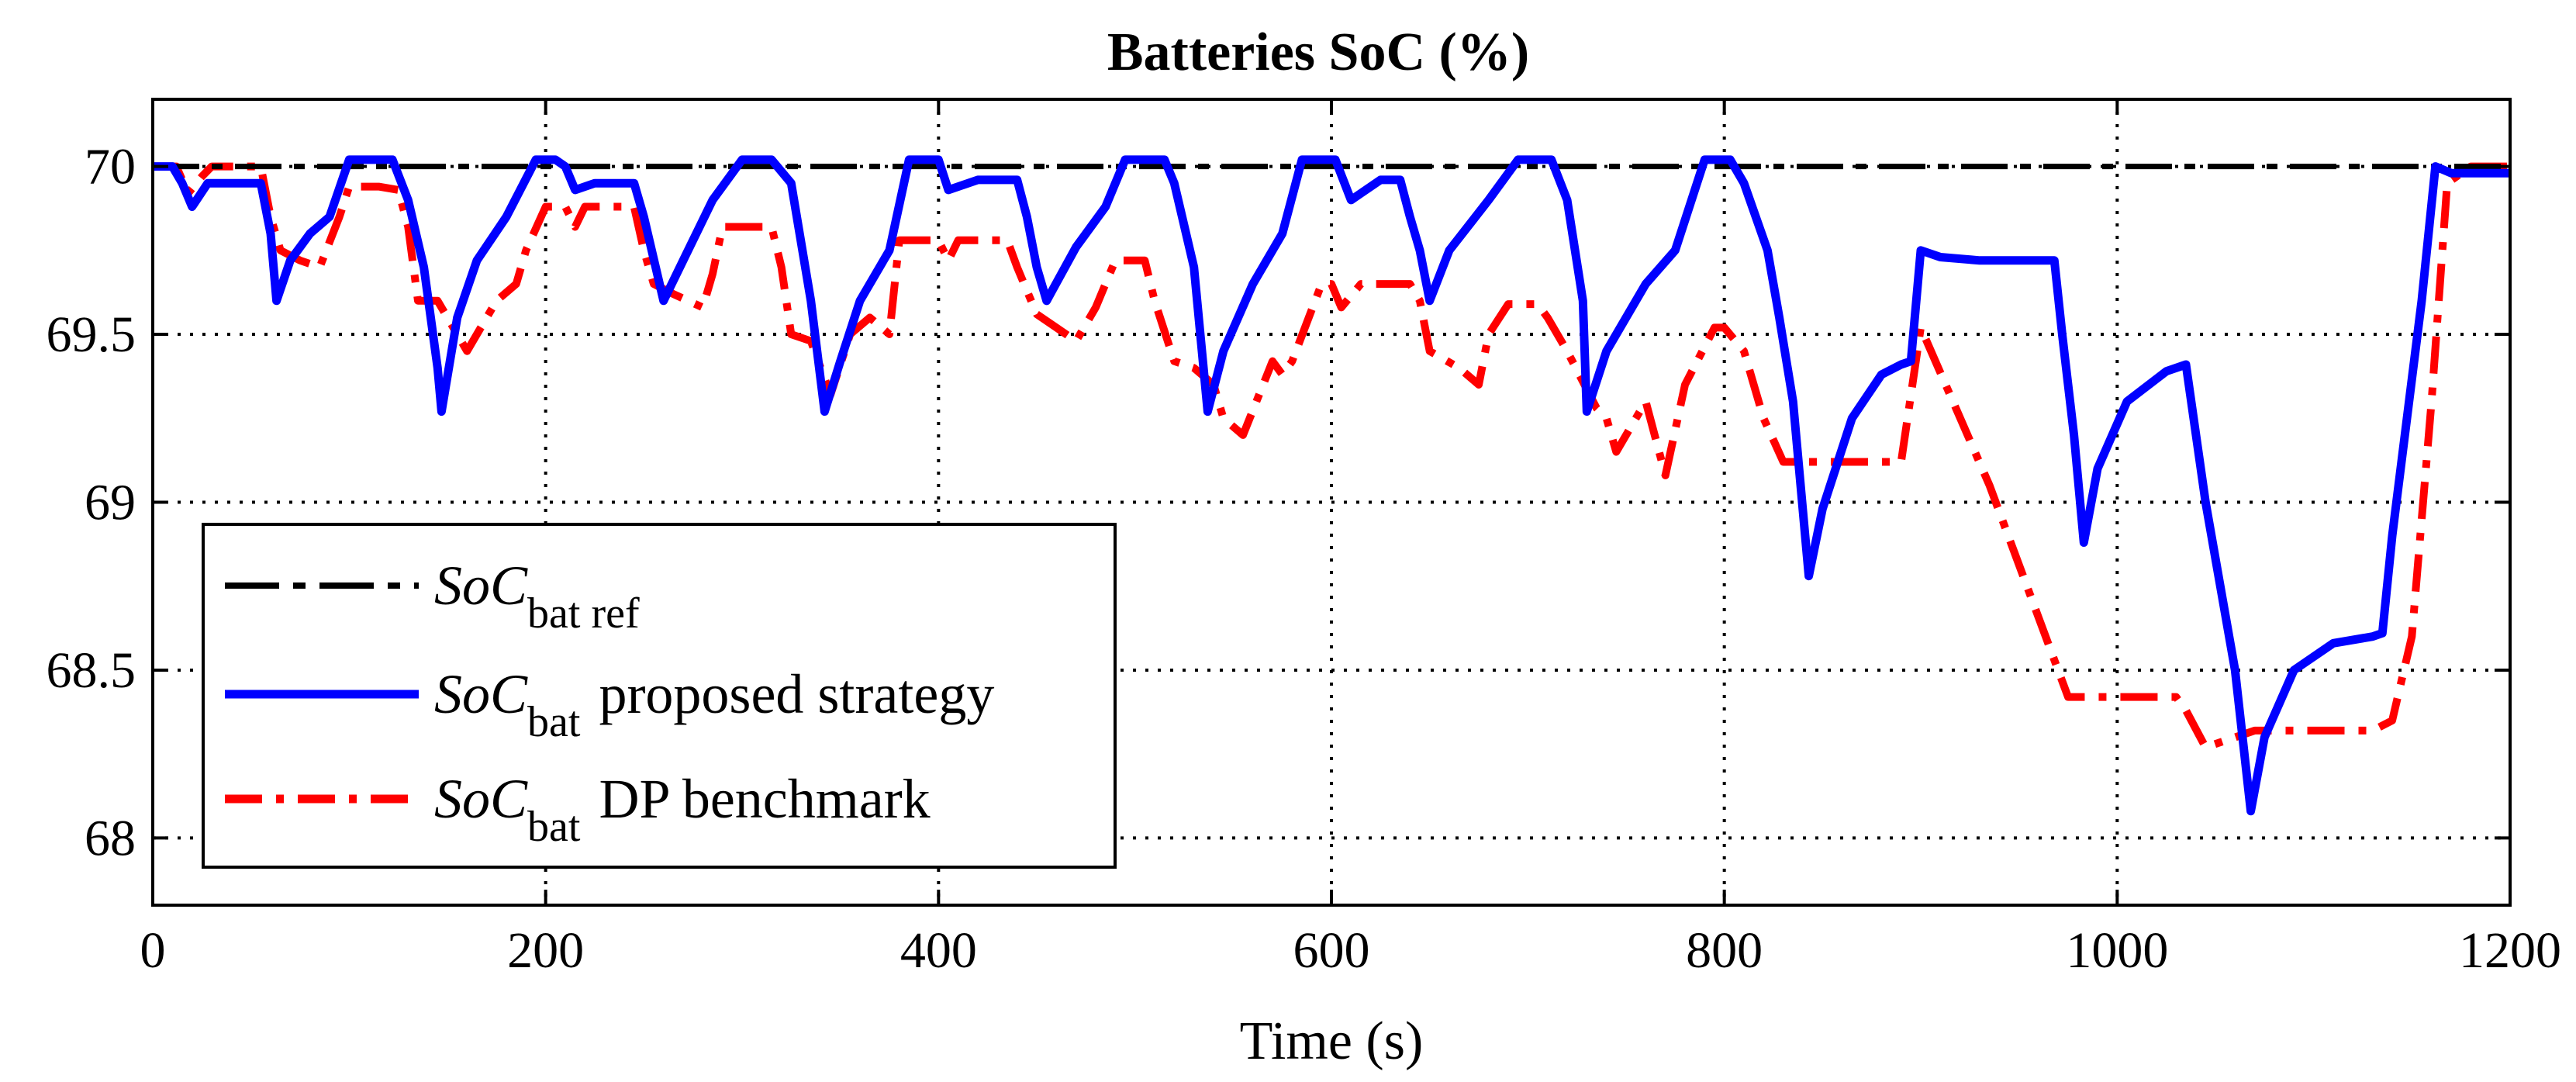 This screenshot has width=2576, height=1082. What do you see at coordinates (1318, 52) in the screenshot?
I see `chart-title: Batteries SoC (%)` at bounding box center [1318, 52].